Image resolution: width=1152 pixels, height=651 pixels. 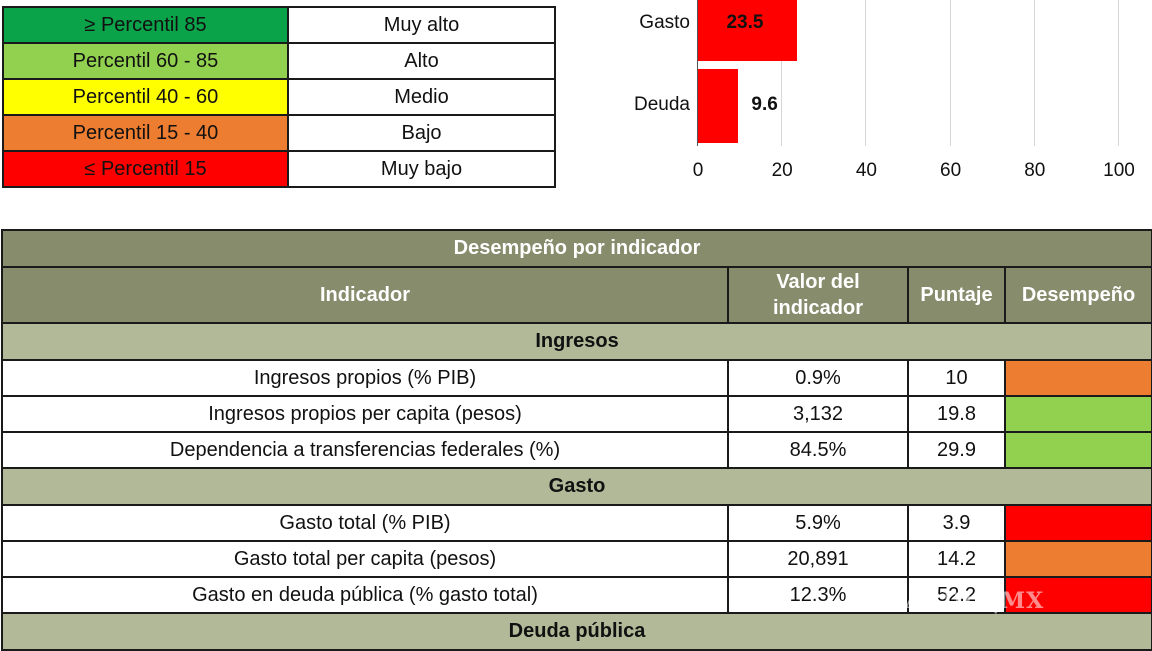 I want to click on indicator-score: 14.2, so click(x=956, y=559).